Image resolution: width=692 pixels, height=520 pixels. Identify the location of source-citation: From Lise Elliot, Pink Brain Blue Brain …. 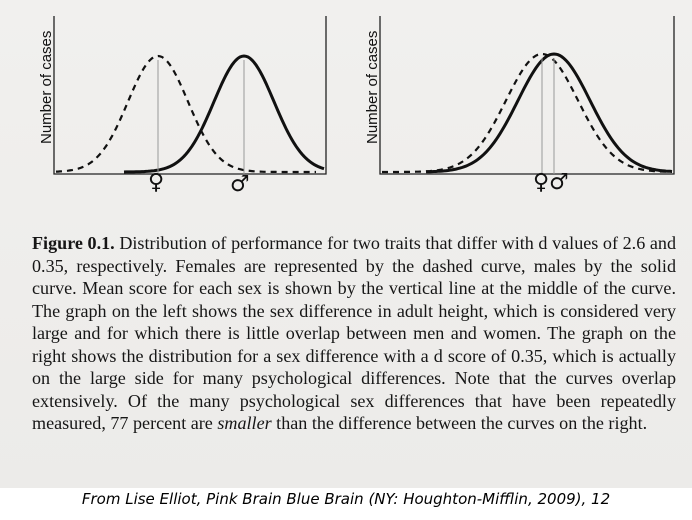
(346, 499).